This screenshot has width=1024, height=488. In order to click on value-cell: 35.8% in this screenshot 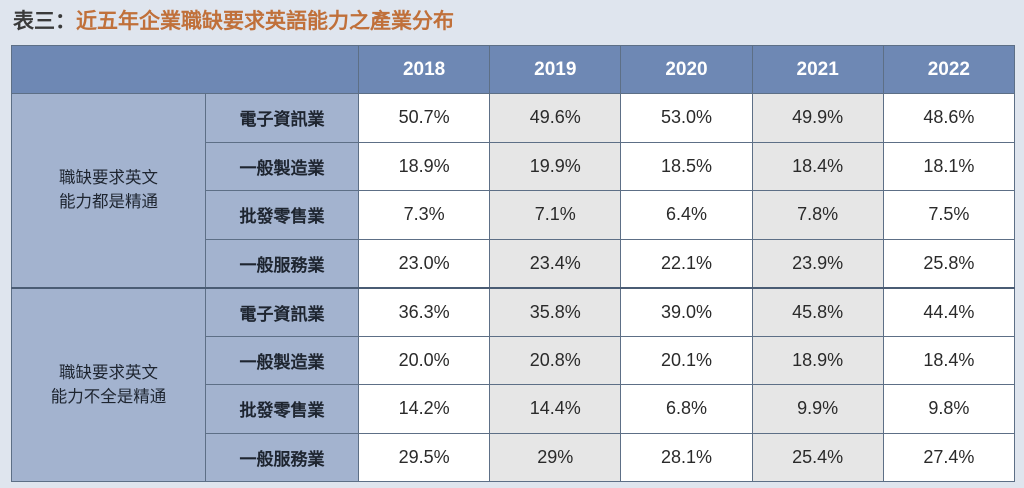, I will do `click(555, 311)`.